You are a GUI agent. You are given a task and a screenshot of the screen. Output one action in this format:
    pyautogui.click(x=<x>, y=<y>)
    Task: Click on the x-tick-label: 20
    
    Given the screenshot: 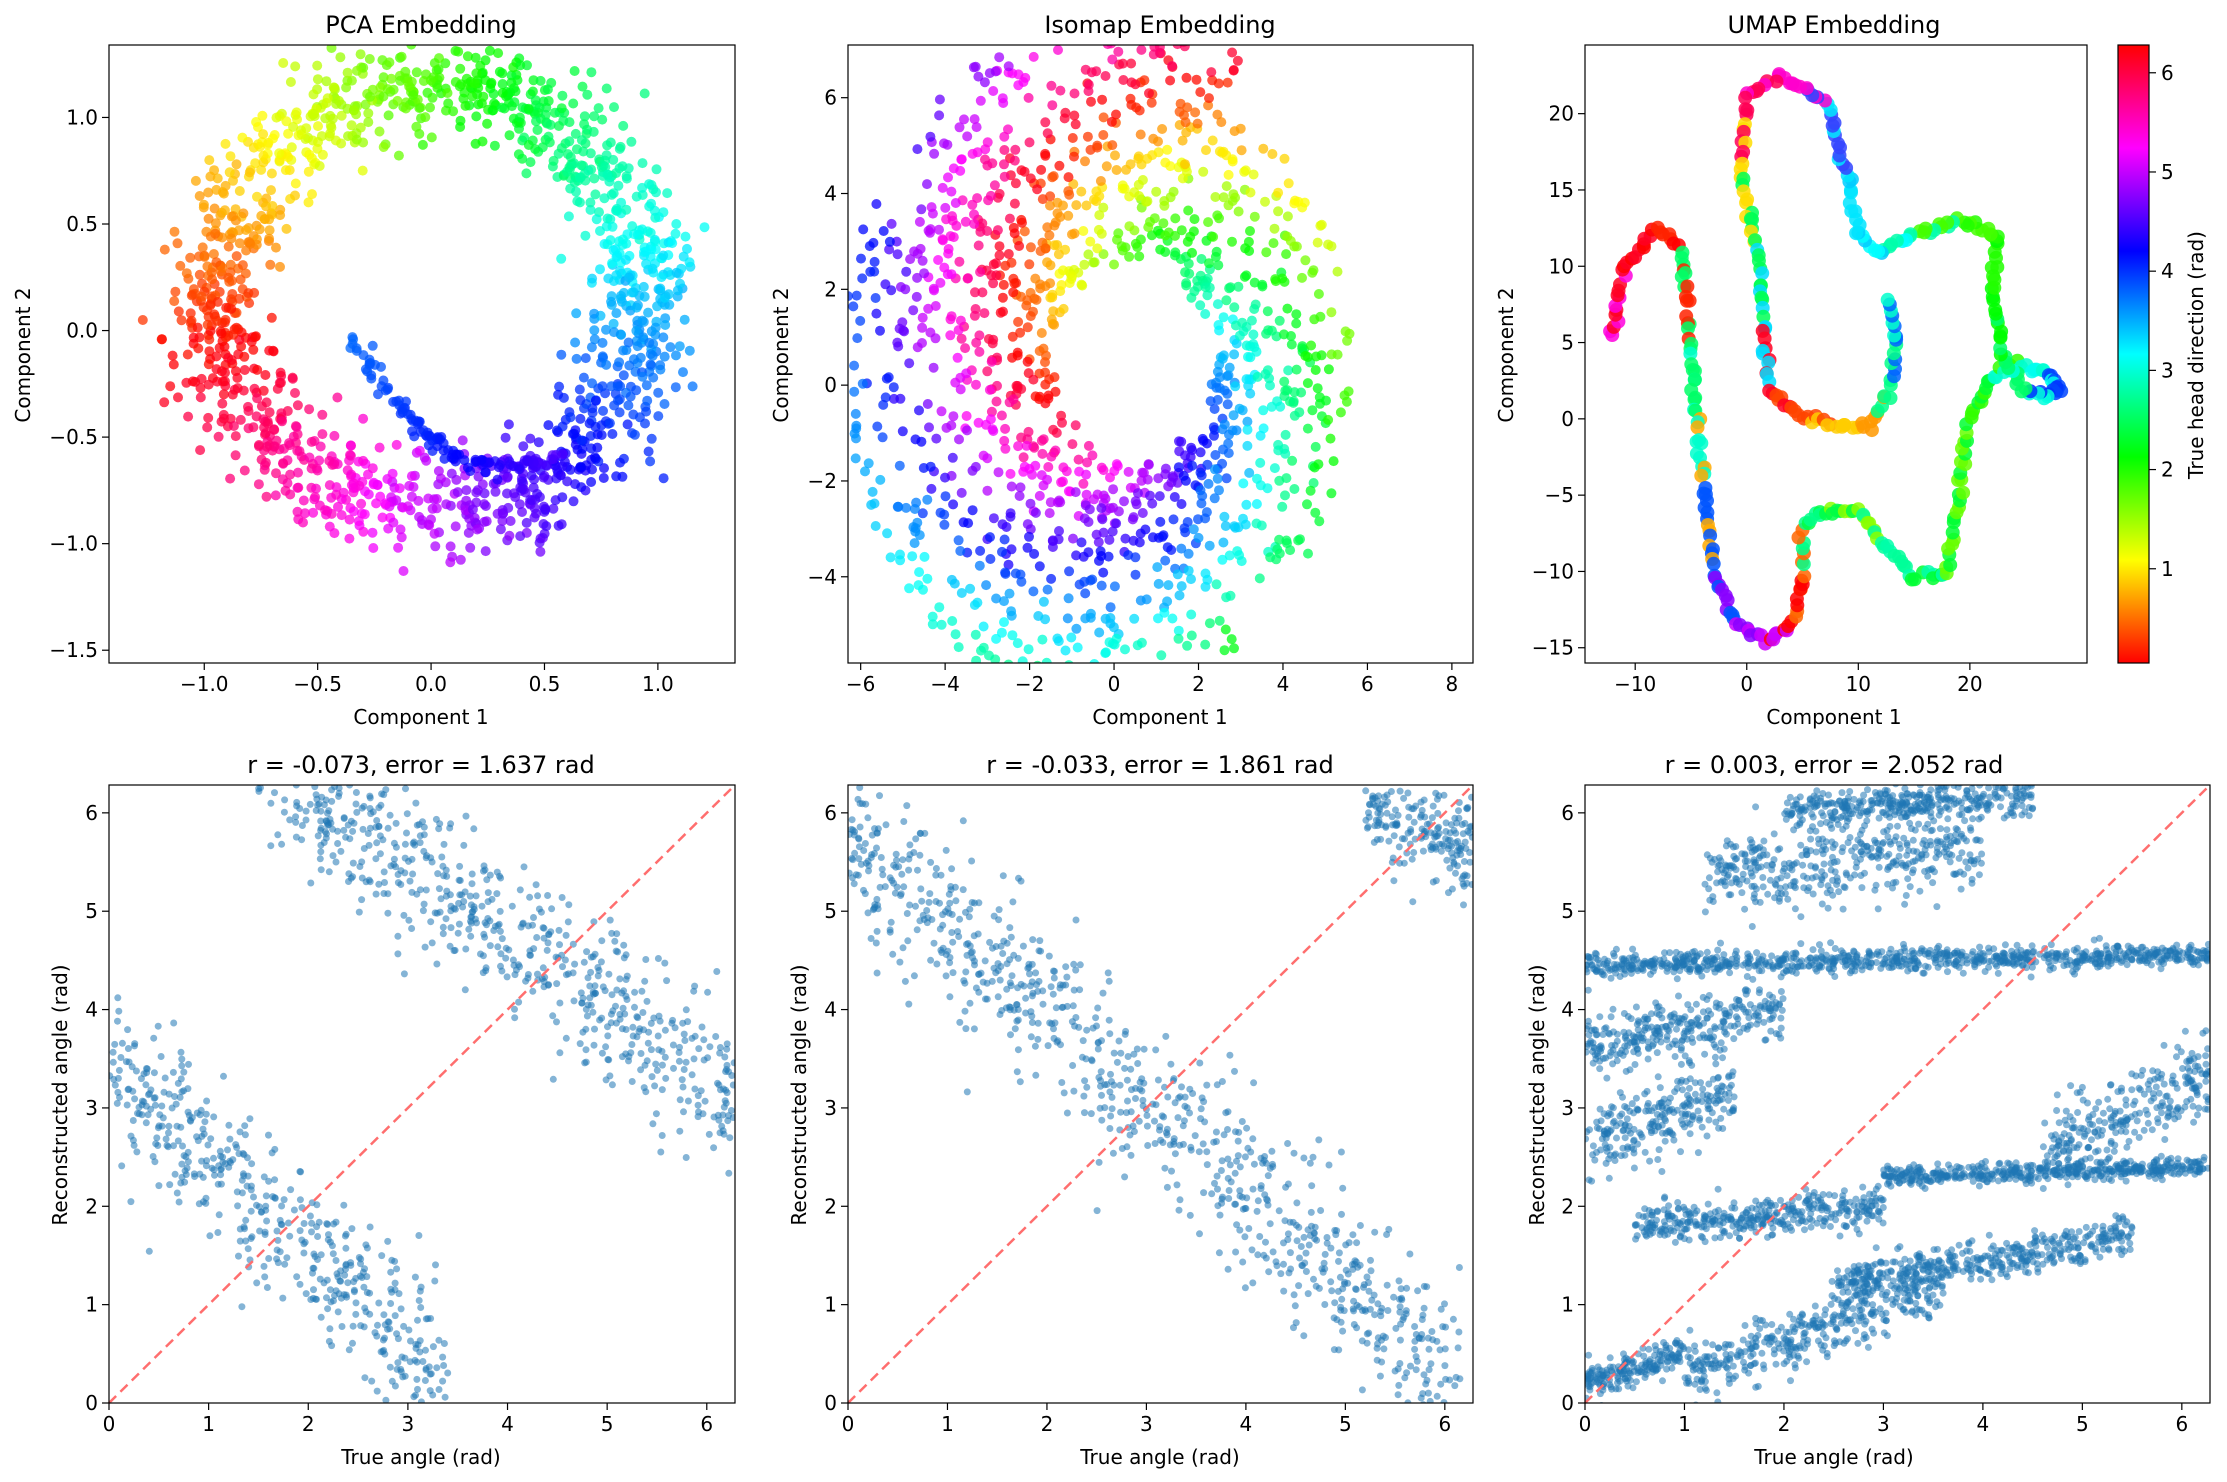 What is the action you would take?
    pyautogui.click(x=1969, y=684)
    